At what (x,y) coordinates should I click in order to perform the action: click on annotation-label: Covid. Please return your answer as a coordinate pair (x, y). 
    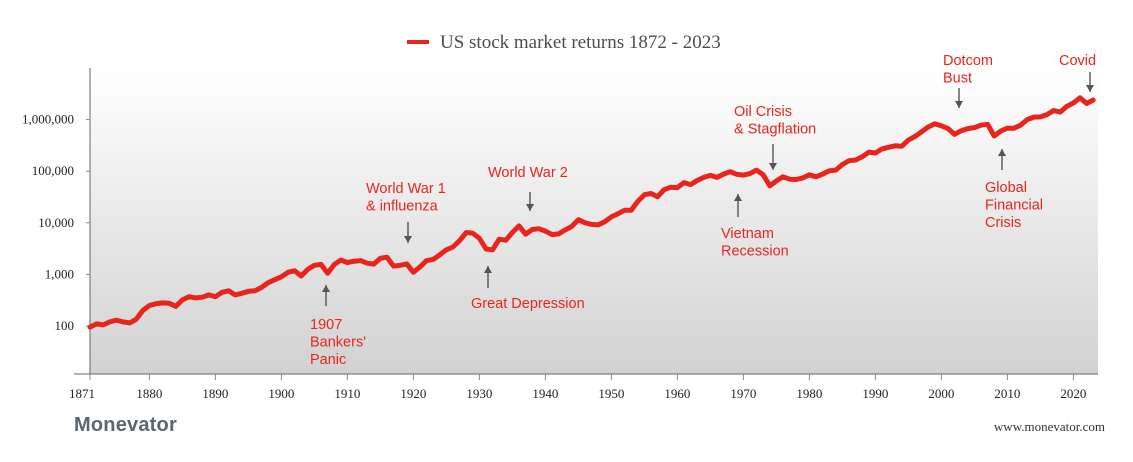
    Looking at the image, I should click on (1077, 61).